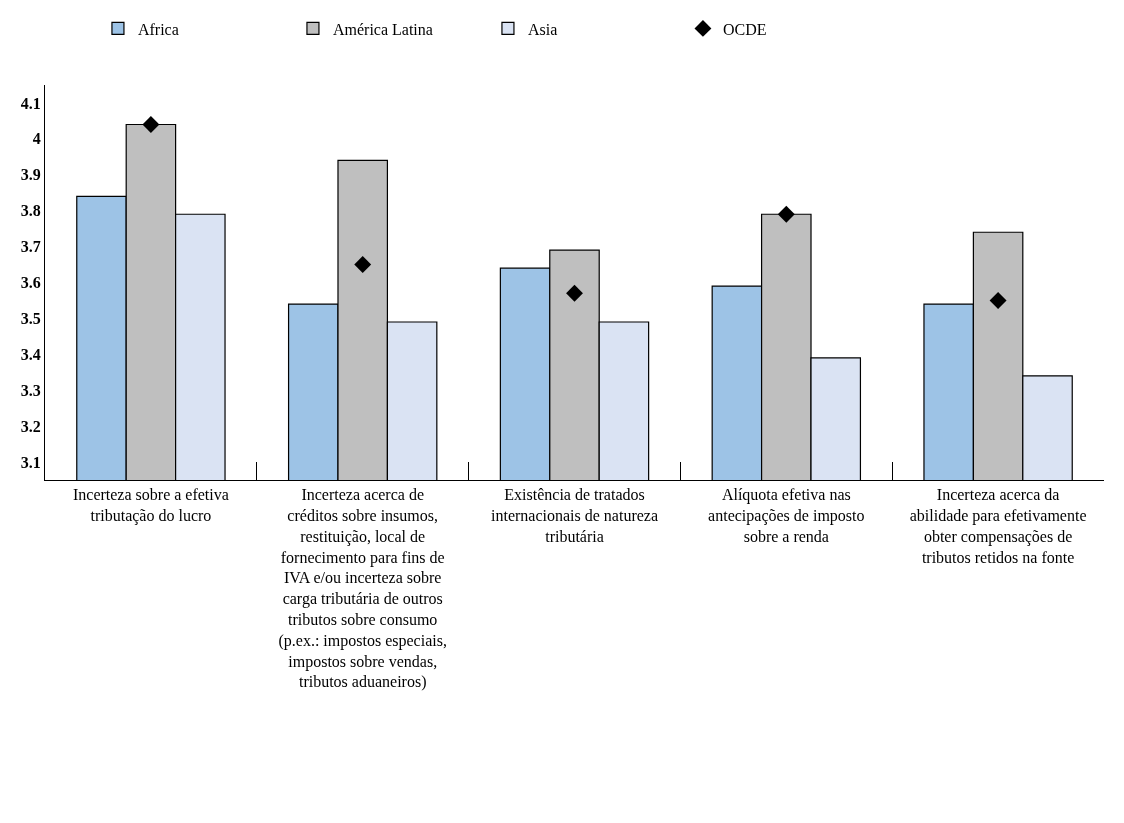  What do you see at coordinates (30, 247) in the screenshot?
I see `y-tick-label: 3.7` at bounding box center [30, 247].